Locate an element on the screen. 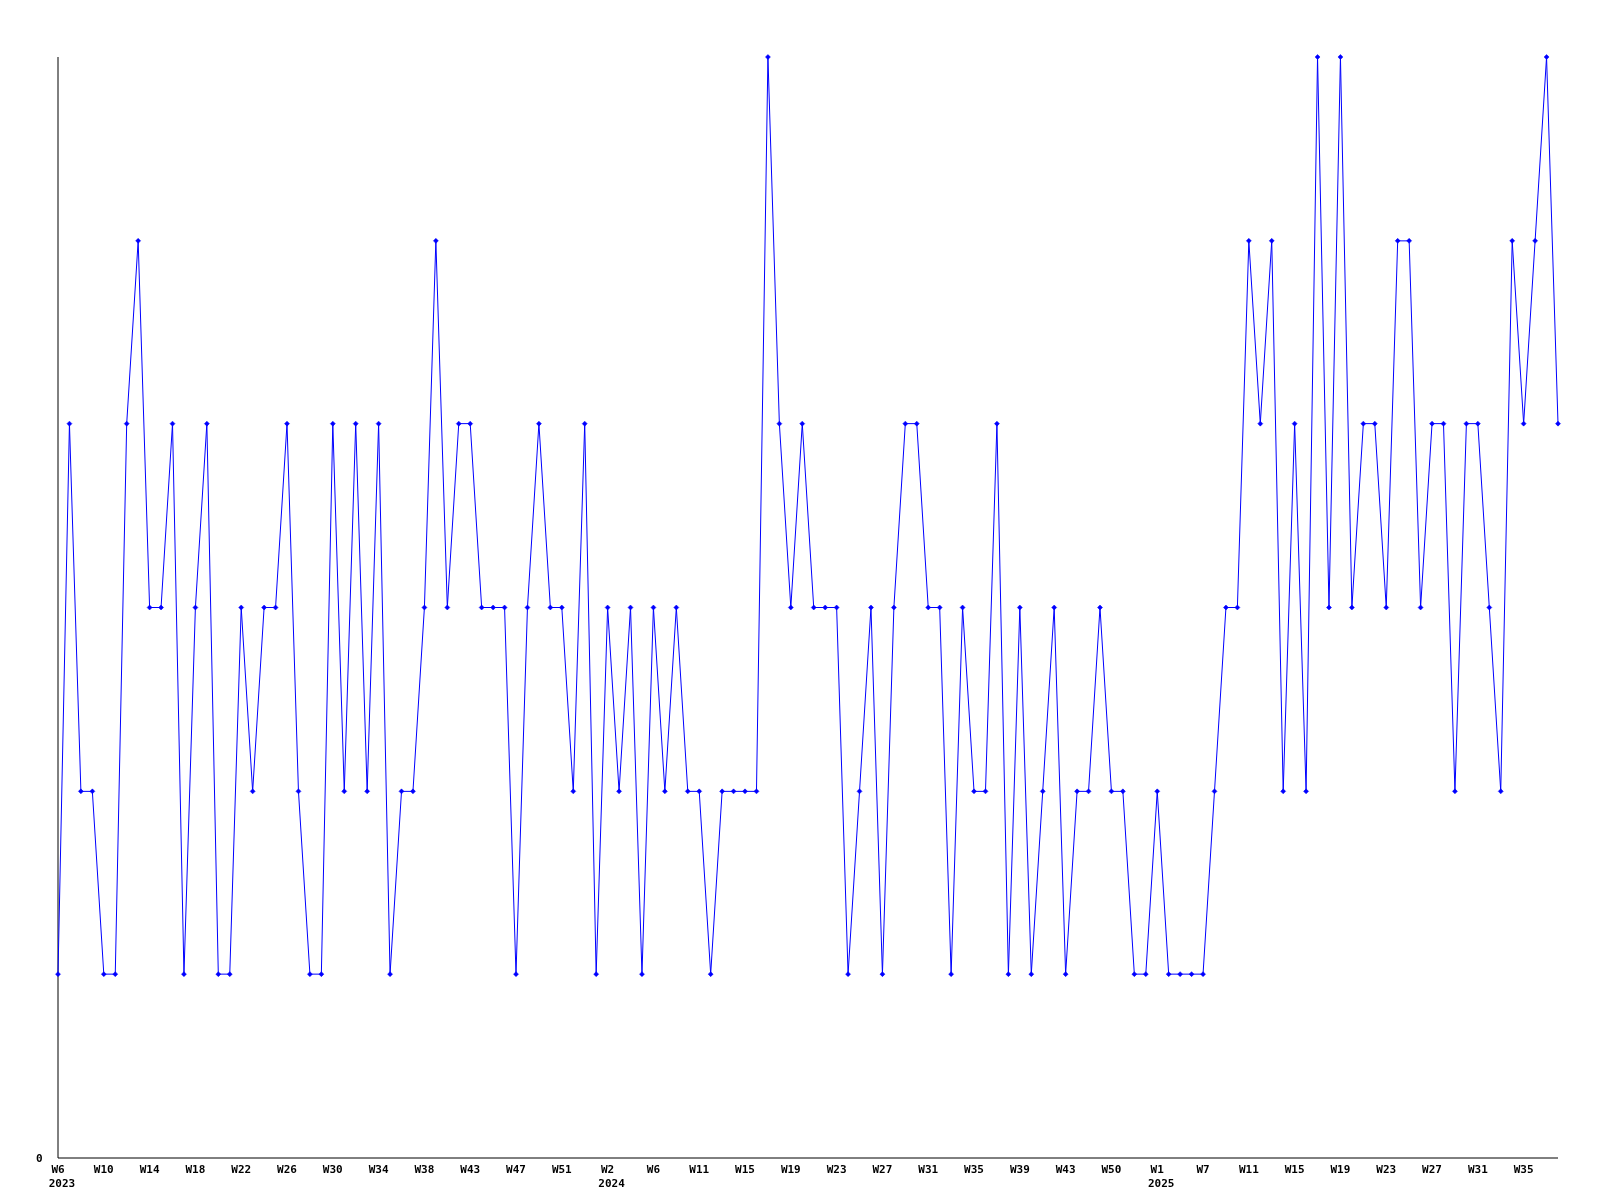 This screenshot has height=1200, width=1600. x-tick-label: W47 is located at coordinates (516, 1169).